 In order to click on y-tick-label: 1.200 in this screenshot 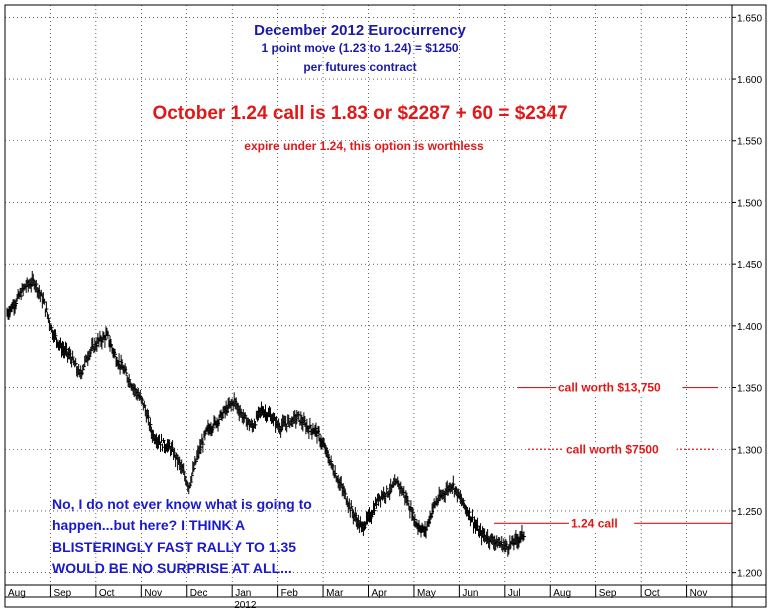, I will do `click(749, 574)`.